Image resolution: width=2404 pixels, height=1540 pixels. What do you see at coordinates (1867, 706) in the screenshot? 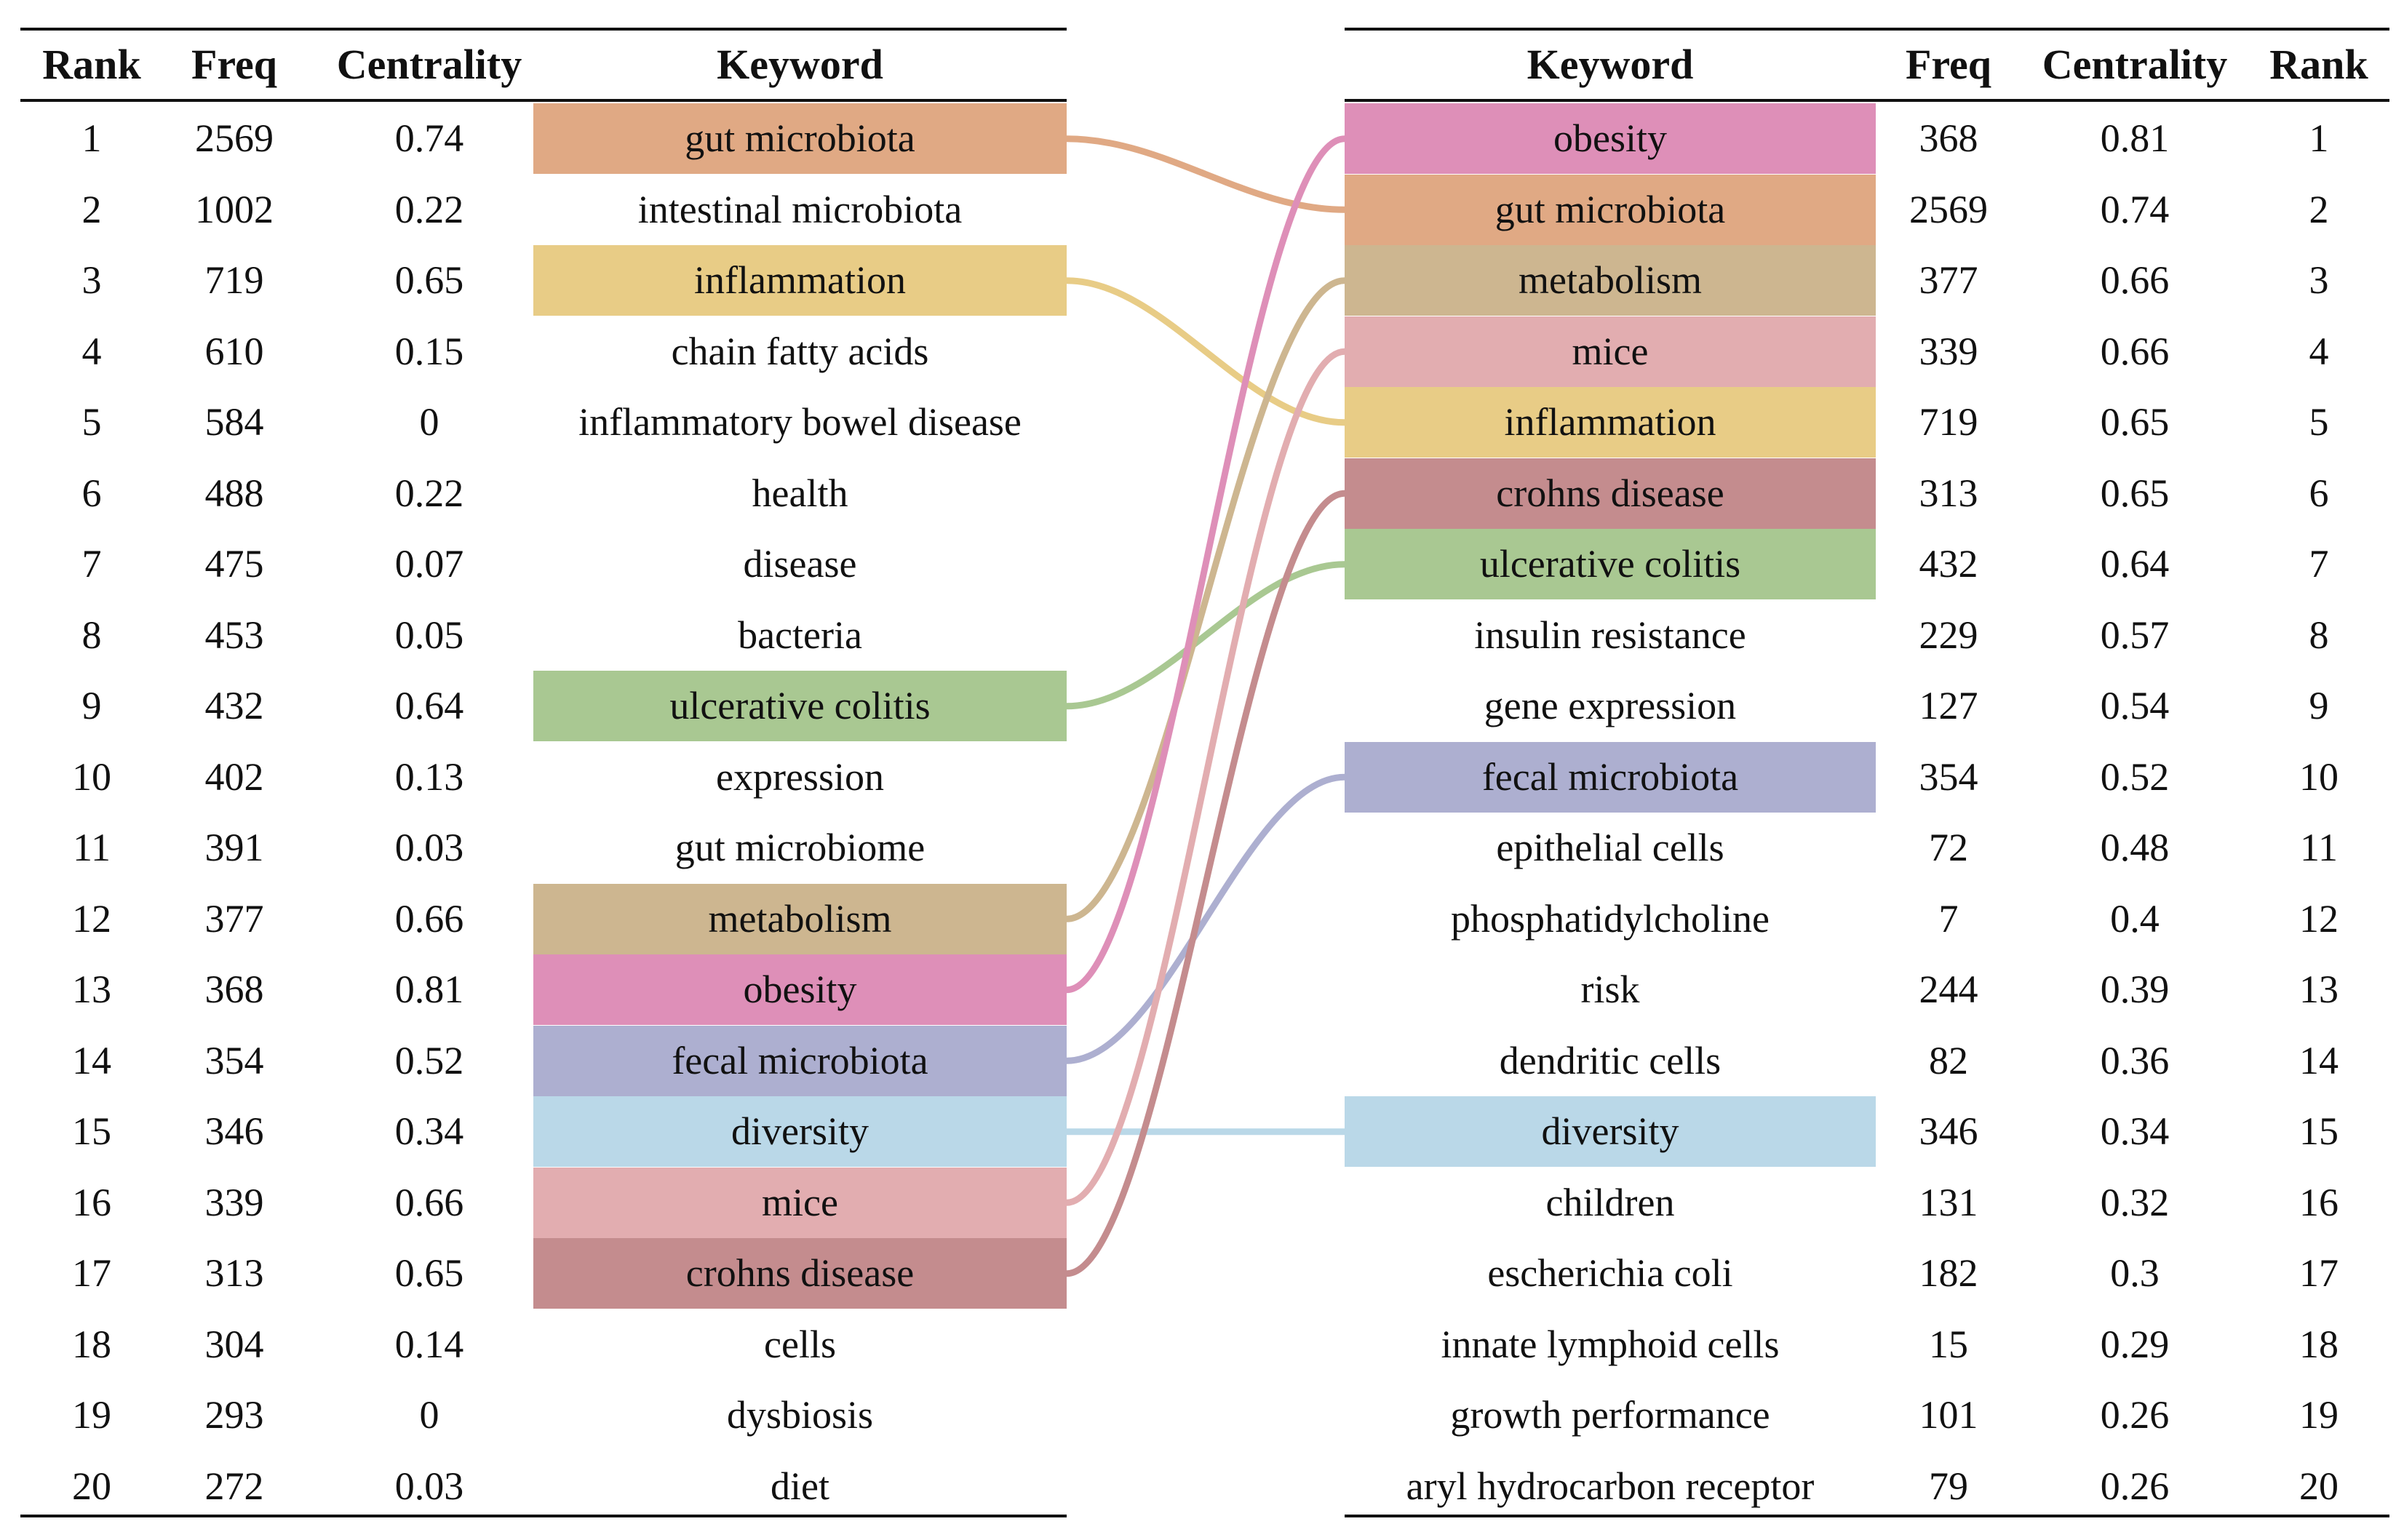
I see `table-row: gene expression 127 0.54 9` at bounding box center [1867, 706].